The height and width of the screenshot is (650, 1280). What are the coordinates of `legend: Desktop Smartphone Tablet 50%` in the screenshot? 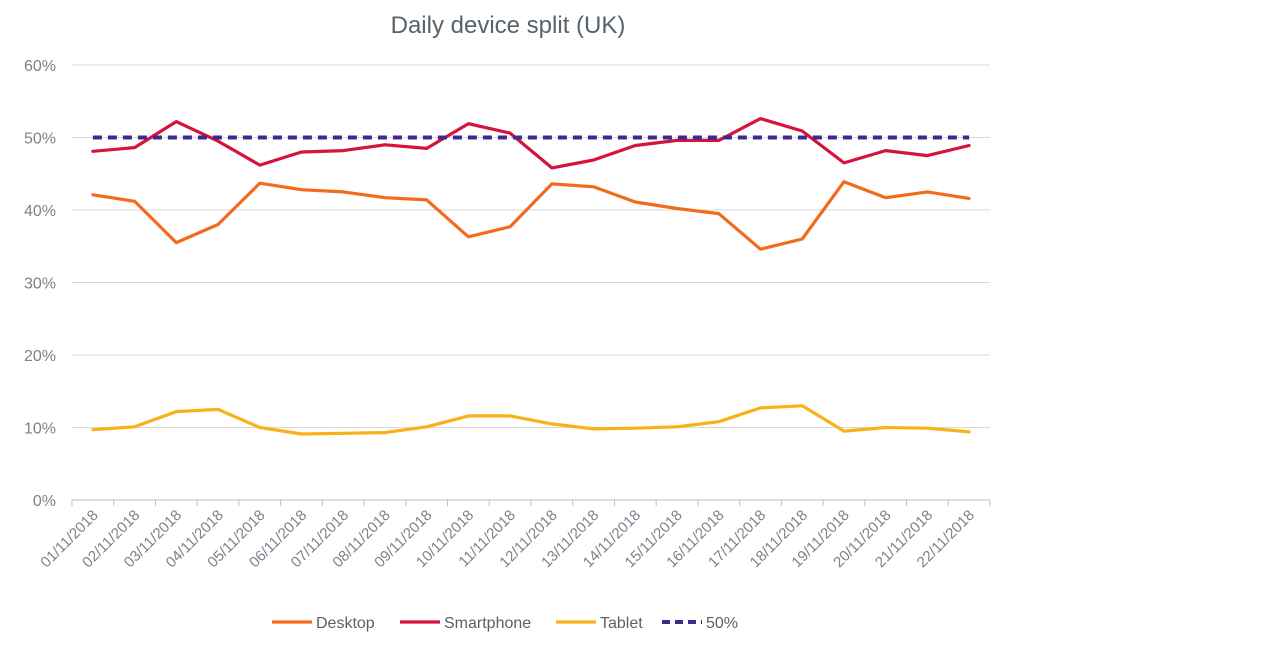 It's located at (505, 623).